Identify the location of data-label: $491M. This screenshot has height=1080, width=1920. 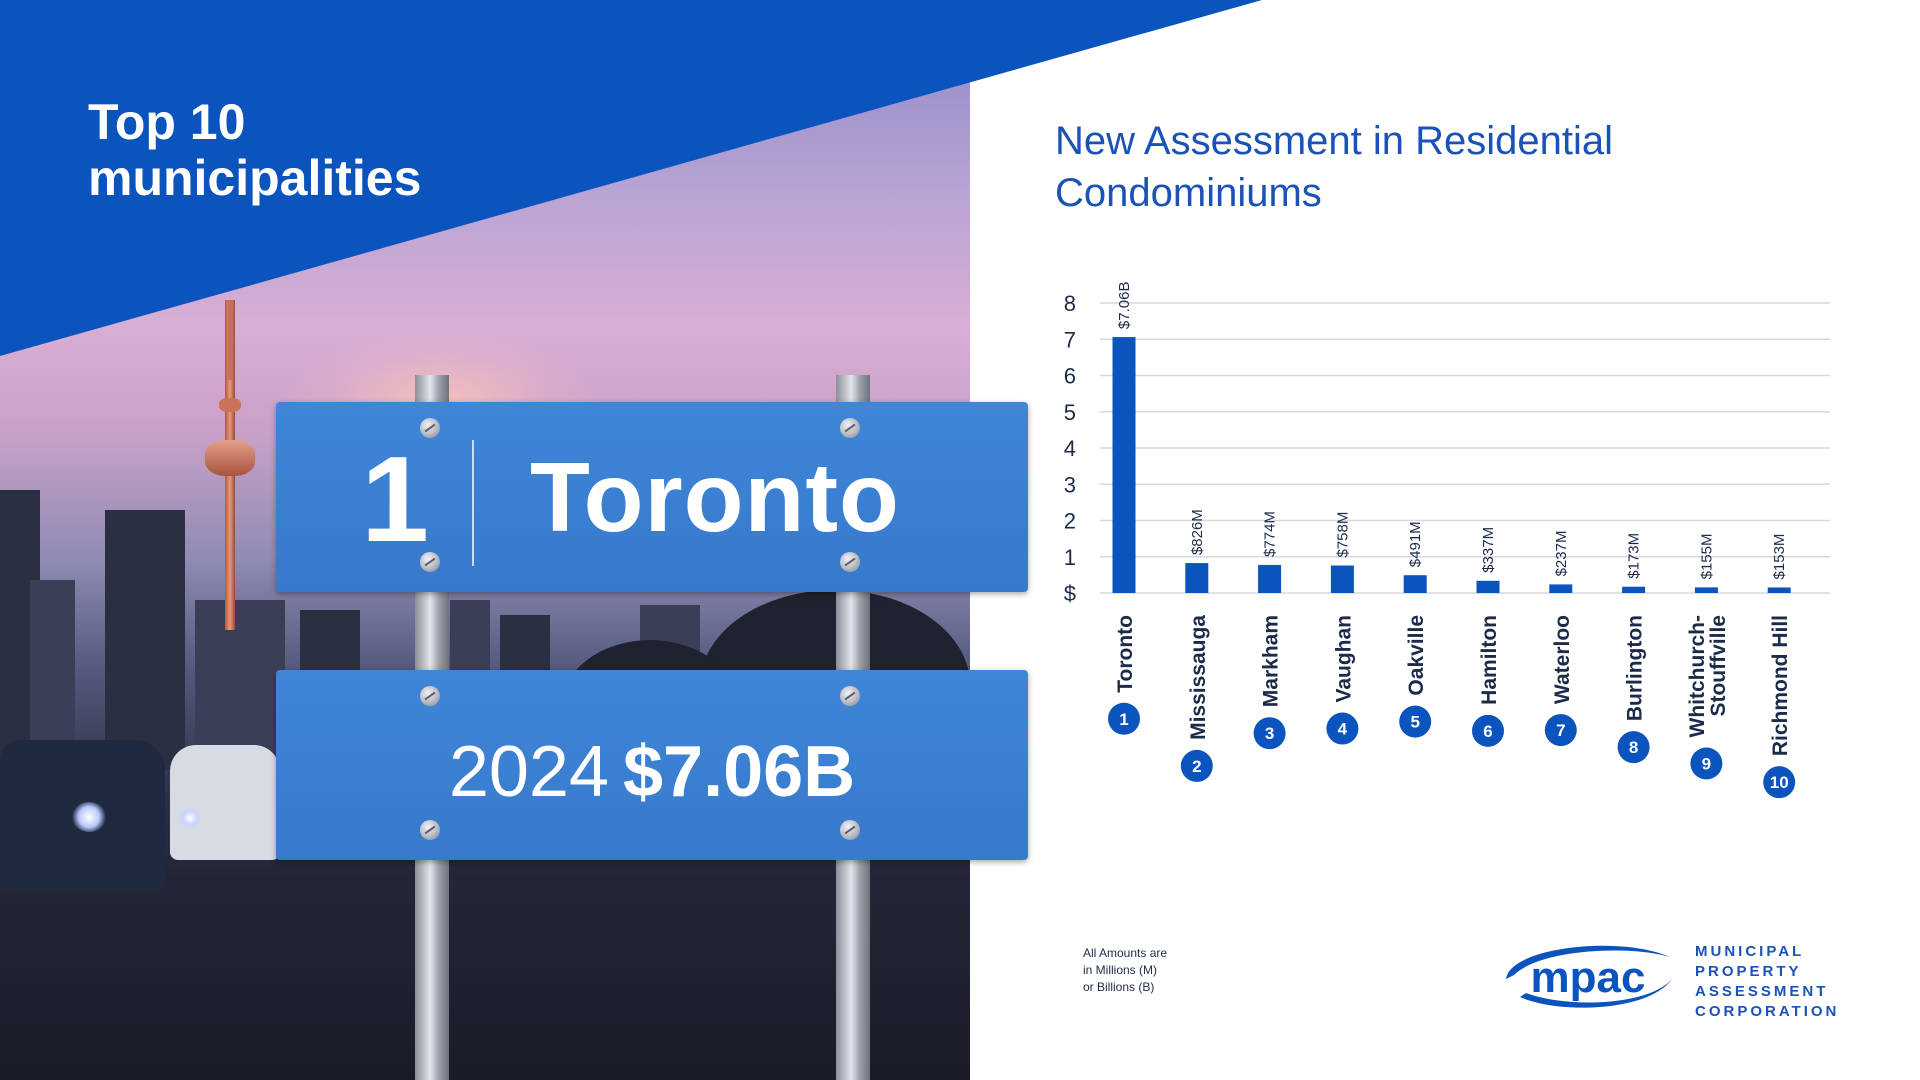
(1415, 544).